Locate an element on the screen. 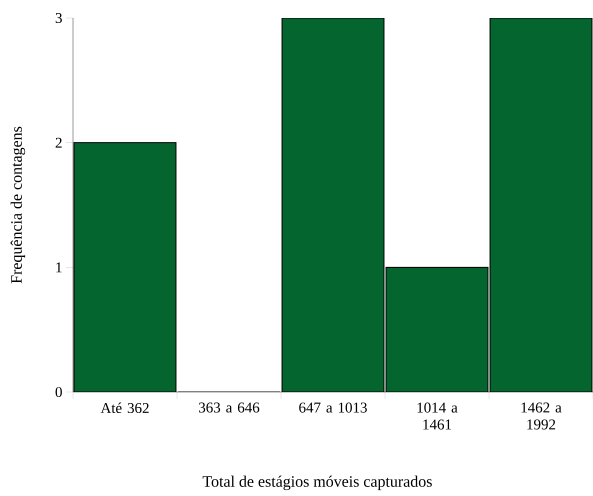 Image resolution: width=593 pixels, height=496 pixels. x-tick-label: Até 362 is located at coordinates (124, 408).